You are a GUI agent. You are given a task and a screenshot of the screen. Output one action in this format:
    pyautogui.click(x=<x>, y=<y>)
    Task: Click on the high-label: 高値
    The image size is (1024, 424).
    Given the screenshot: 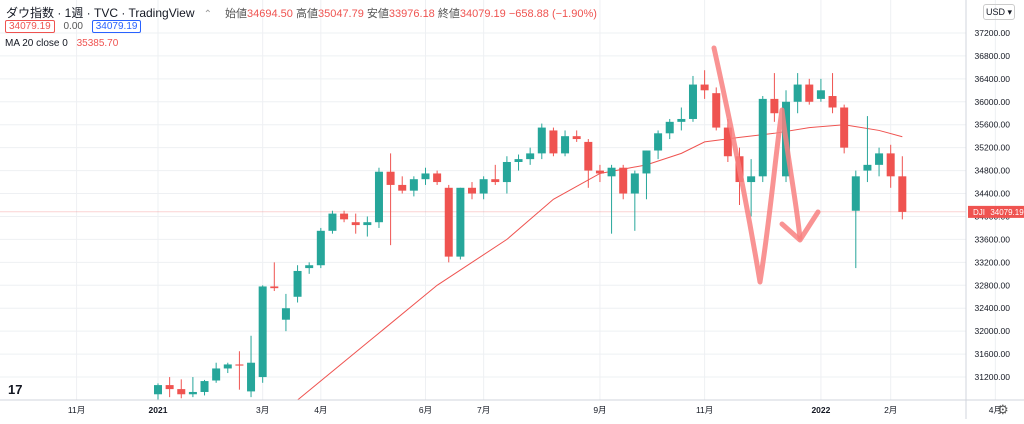 What is the action you would take?
    pyautogui.click(x=306, y=14)
    